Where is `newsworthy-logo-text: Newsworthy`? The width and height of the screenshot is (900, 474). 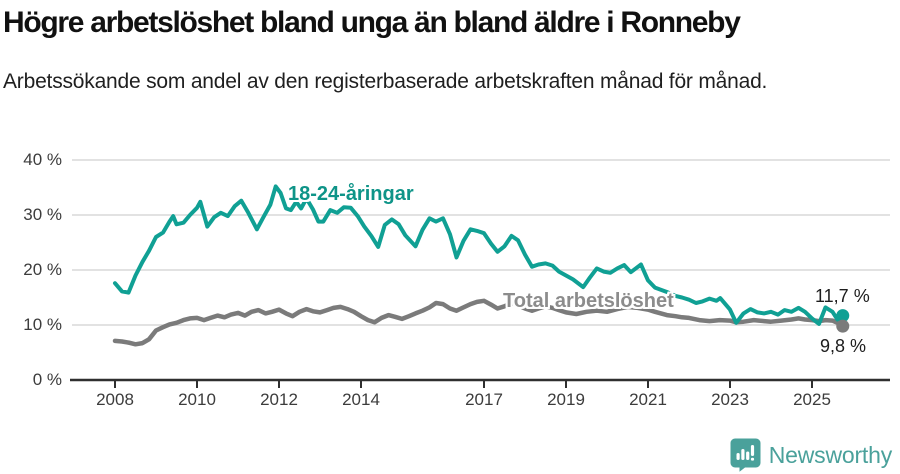 newsworthy-logo-text: Newsworthy is located at coordinates (830, 454).